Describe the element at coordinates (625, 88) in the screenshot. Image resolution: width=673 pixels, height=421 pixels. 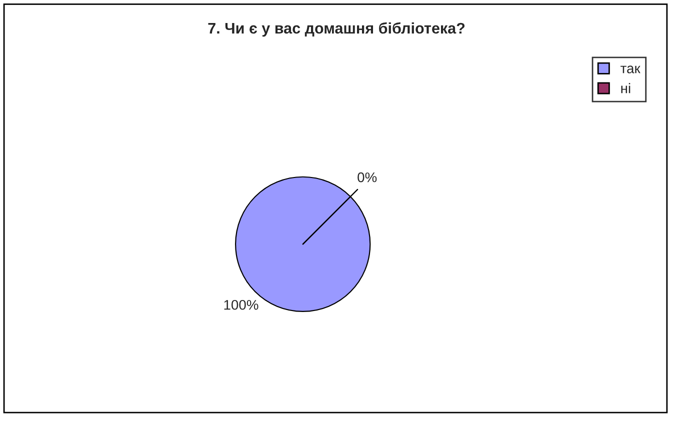
I see `legend-label: ні` at that location.